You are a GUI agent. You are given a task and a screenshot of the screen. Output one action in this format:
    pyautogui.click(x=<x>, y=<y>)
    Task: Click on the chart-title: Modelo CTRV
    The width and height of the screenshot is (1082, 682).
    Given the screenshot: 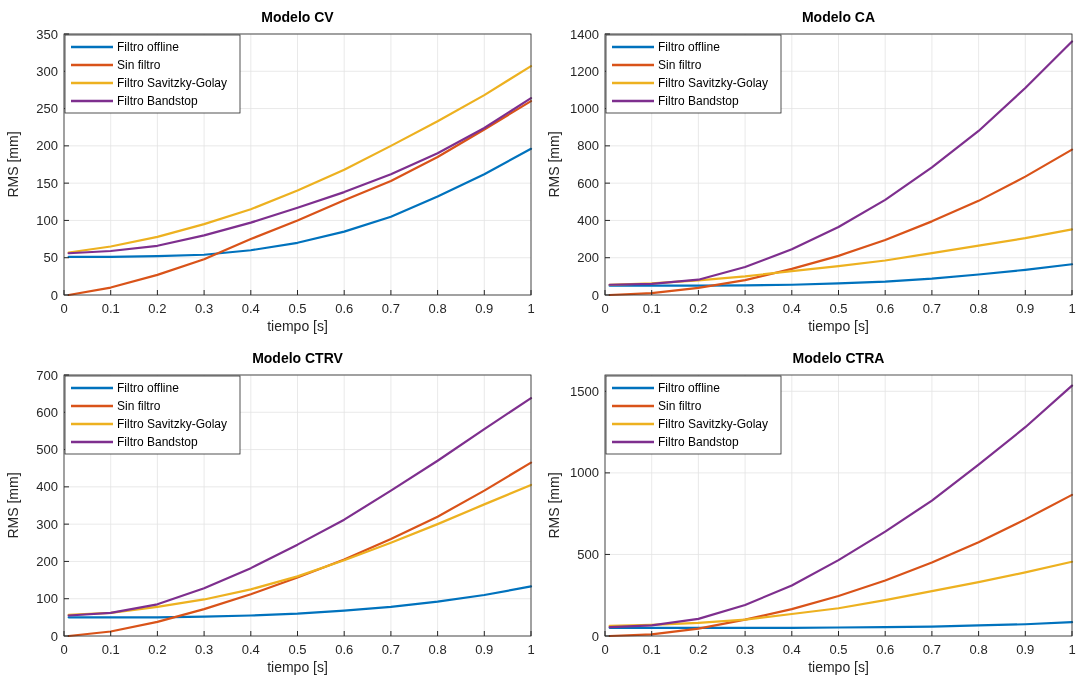 What is the action you would take?
    pyautogui.click(x=298, y=358)
    